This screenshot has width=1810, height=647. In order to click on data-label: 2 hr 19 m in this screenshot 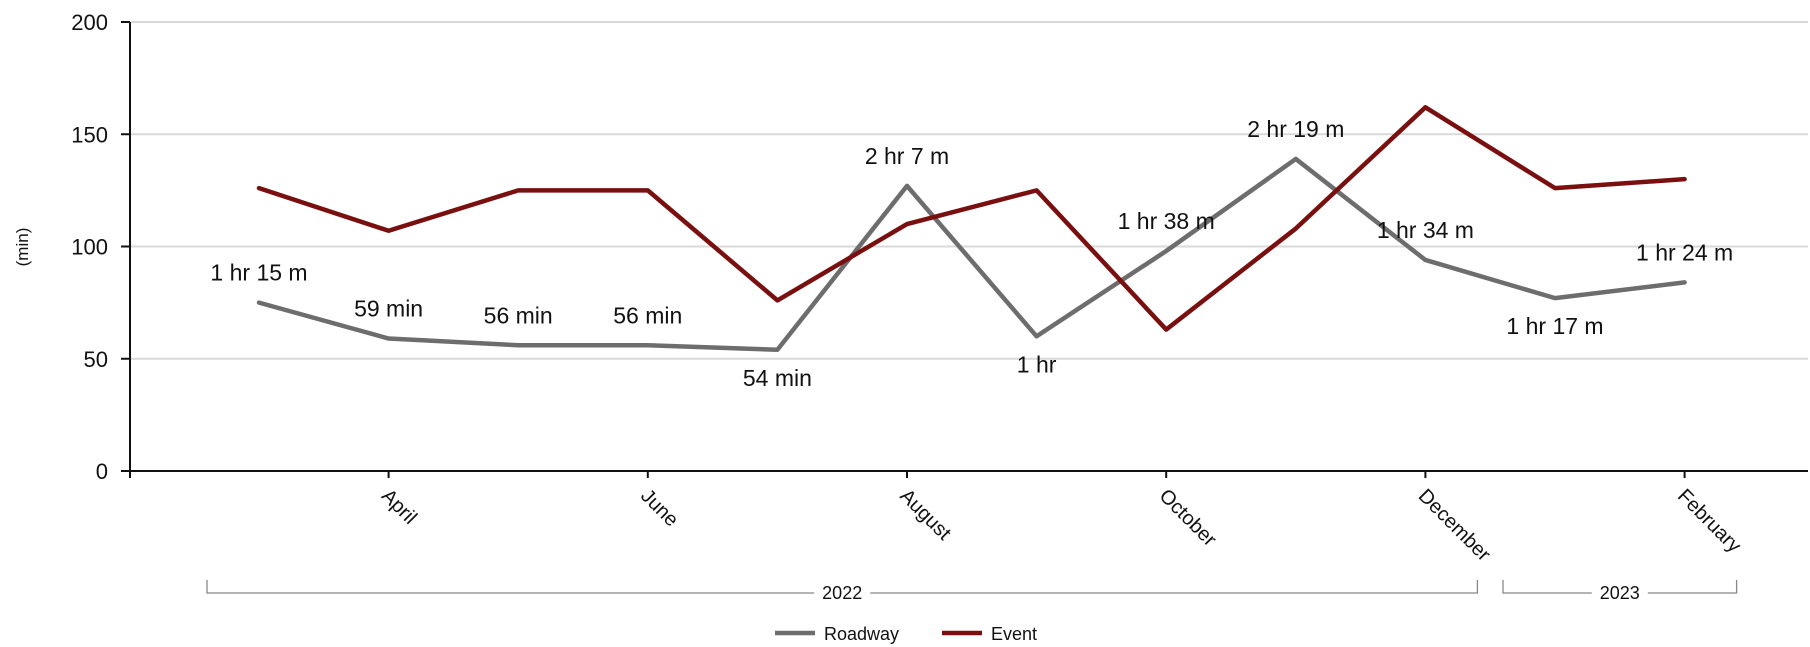, I will do `click(1295, 129)`.